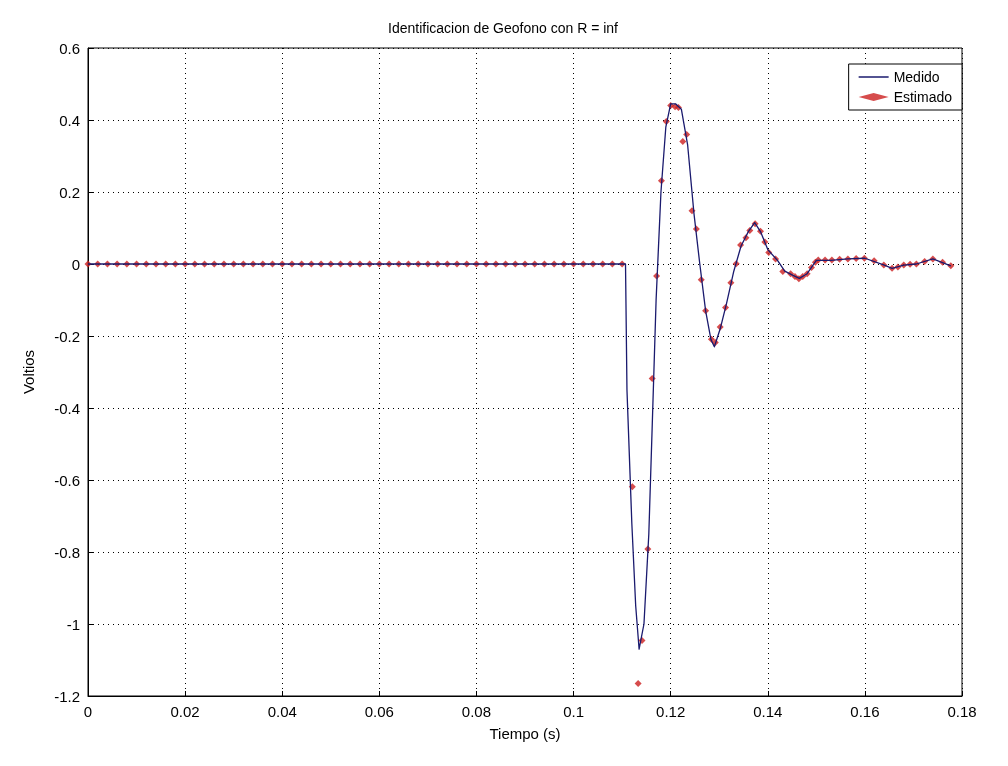 This screenshot has height=766, width=1008. Describe the element at coordinates (379, 711) in the screenshot. I see `x-tick-label: 0.06` at that location.